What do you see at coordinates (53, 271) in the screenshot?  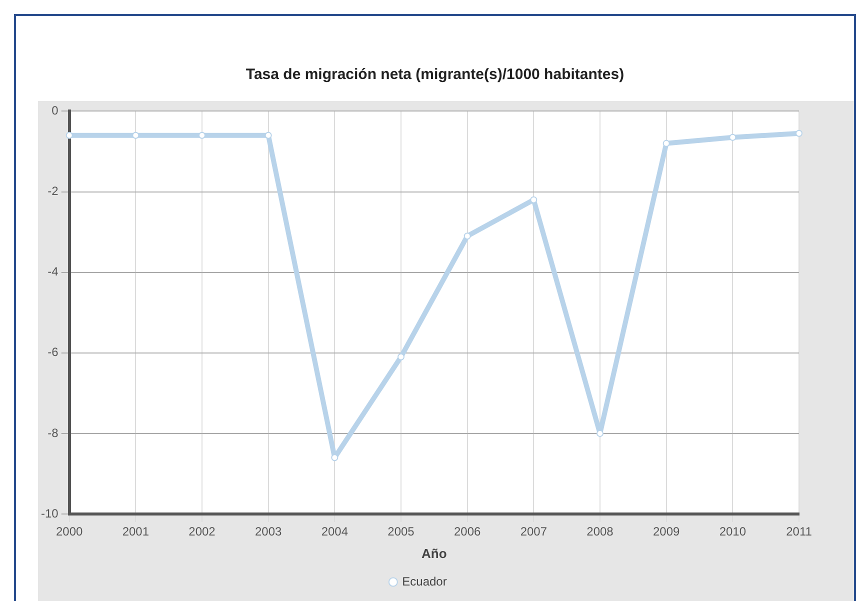 I see `y-tick-label: -4` at bounding box center [53, 271].